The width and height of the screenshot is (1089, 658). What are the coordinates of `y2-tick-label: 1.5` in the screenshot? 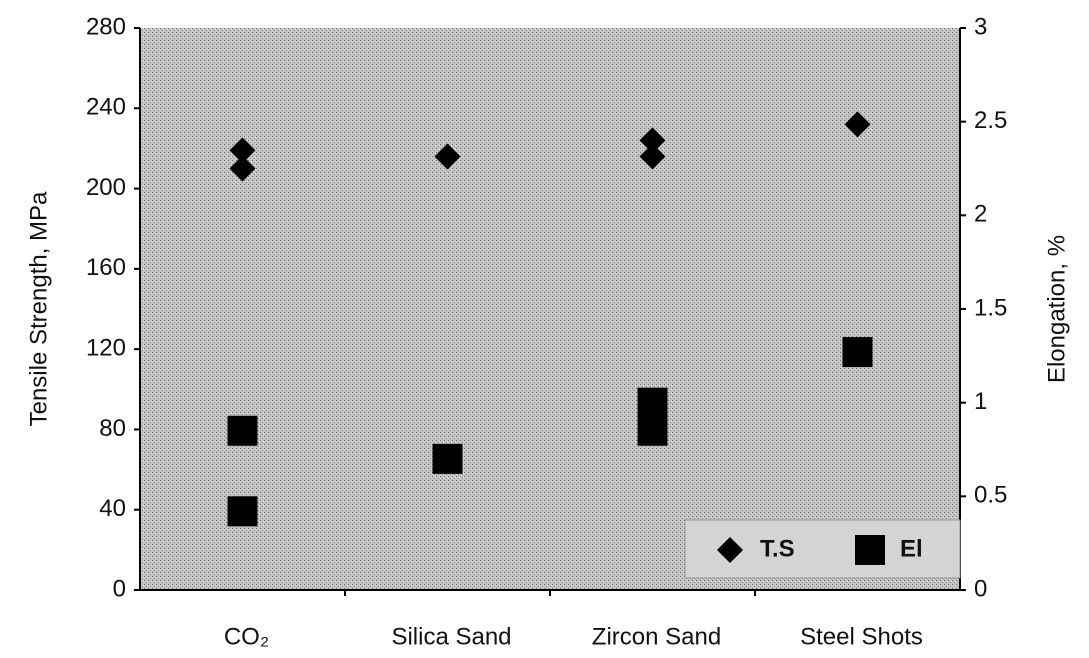 It's located at (990, 307).